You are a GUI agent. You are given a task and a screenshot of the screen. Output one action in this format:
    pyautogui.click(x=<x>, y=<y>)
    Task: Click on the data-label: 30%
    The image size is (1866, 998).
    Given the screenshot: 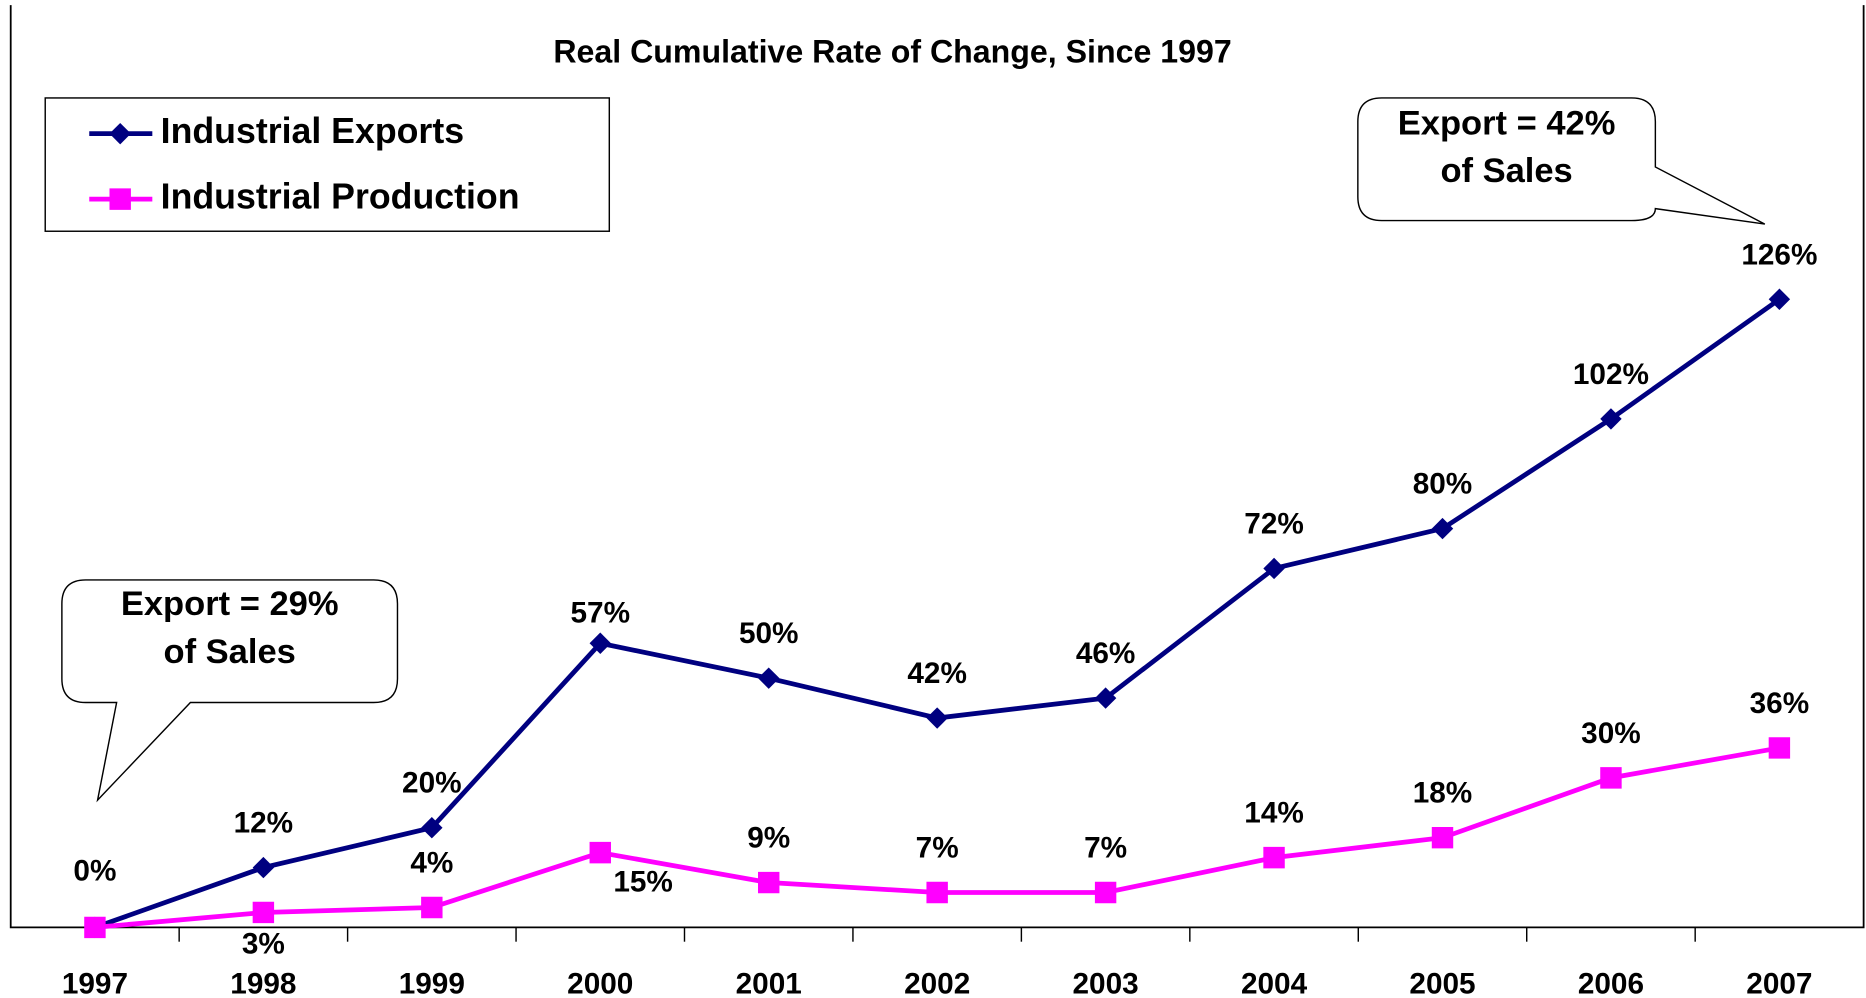 What is the action you would take?
    pyautogui.click(x=1611, y=733)
    